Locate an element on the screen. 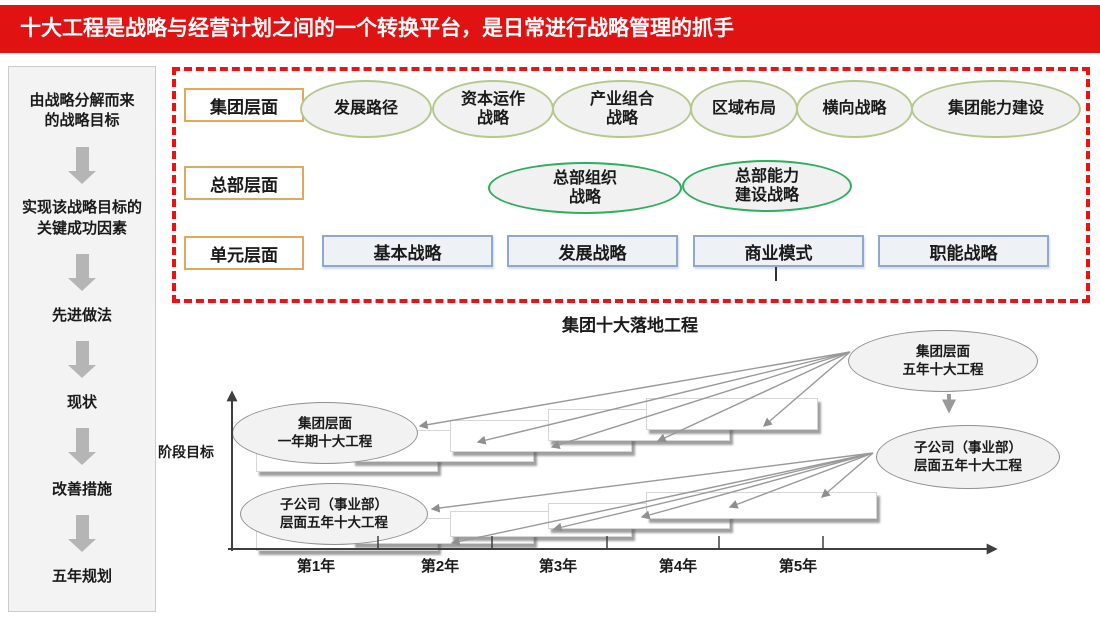 Image resolution: width=1100 pixels, height=619 pixels. x-tick-year2: 第2年 is located at coordinates (440, 566).